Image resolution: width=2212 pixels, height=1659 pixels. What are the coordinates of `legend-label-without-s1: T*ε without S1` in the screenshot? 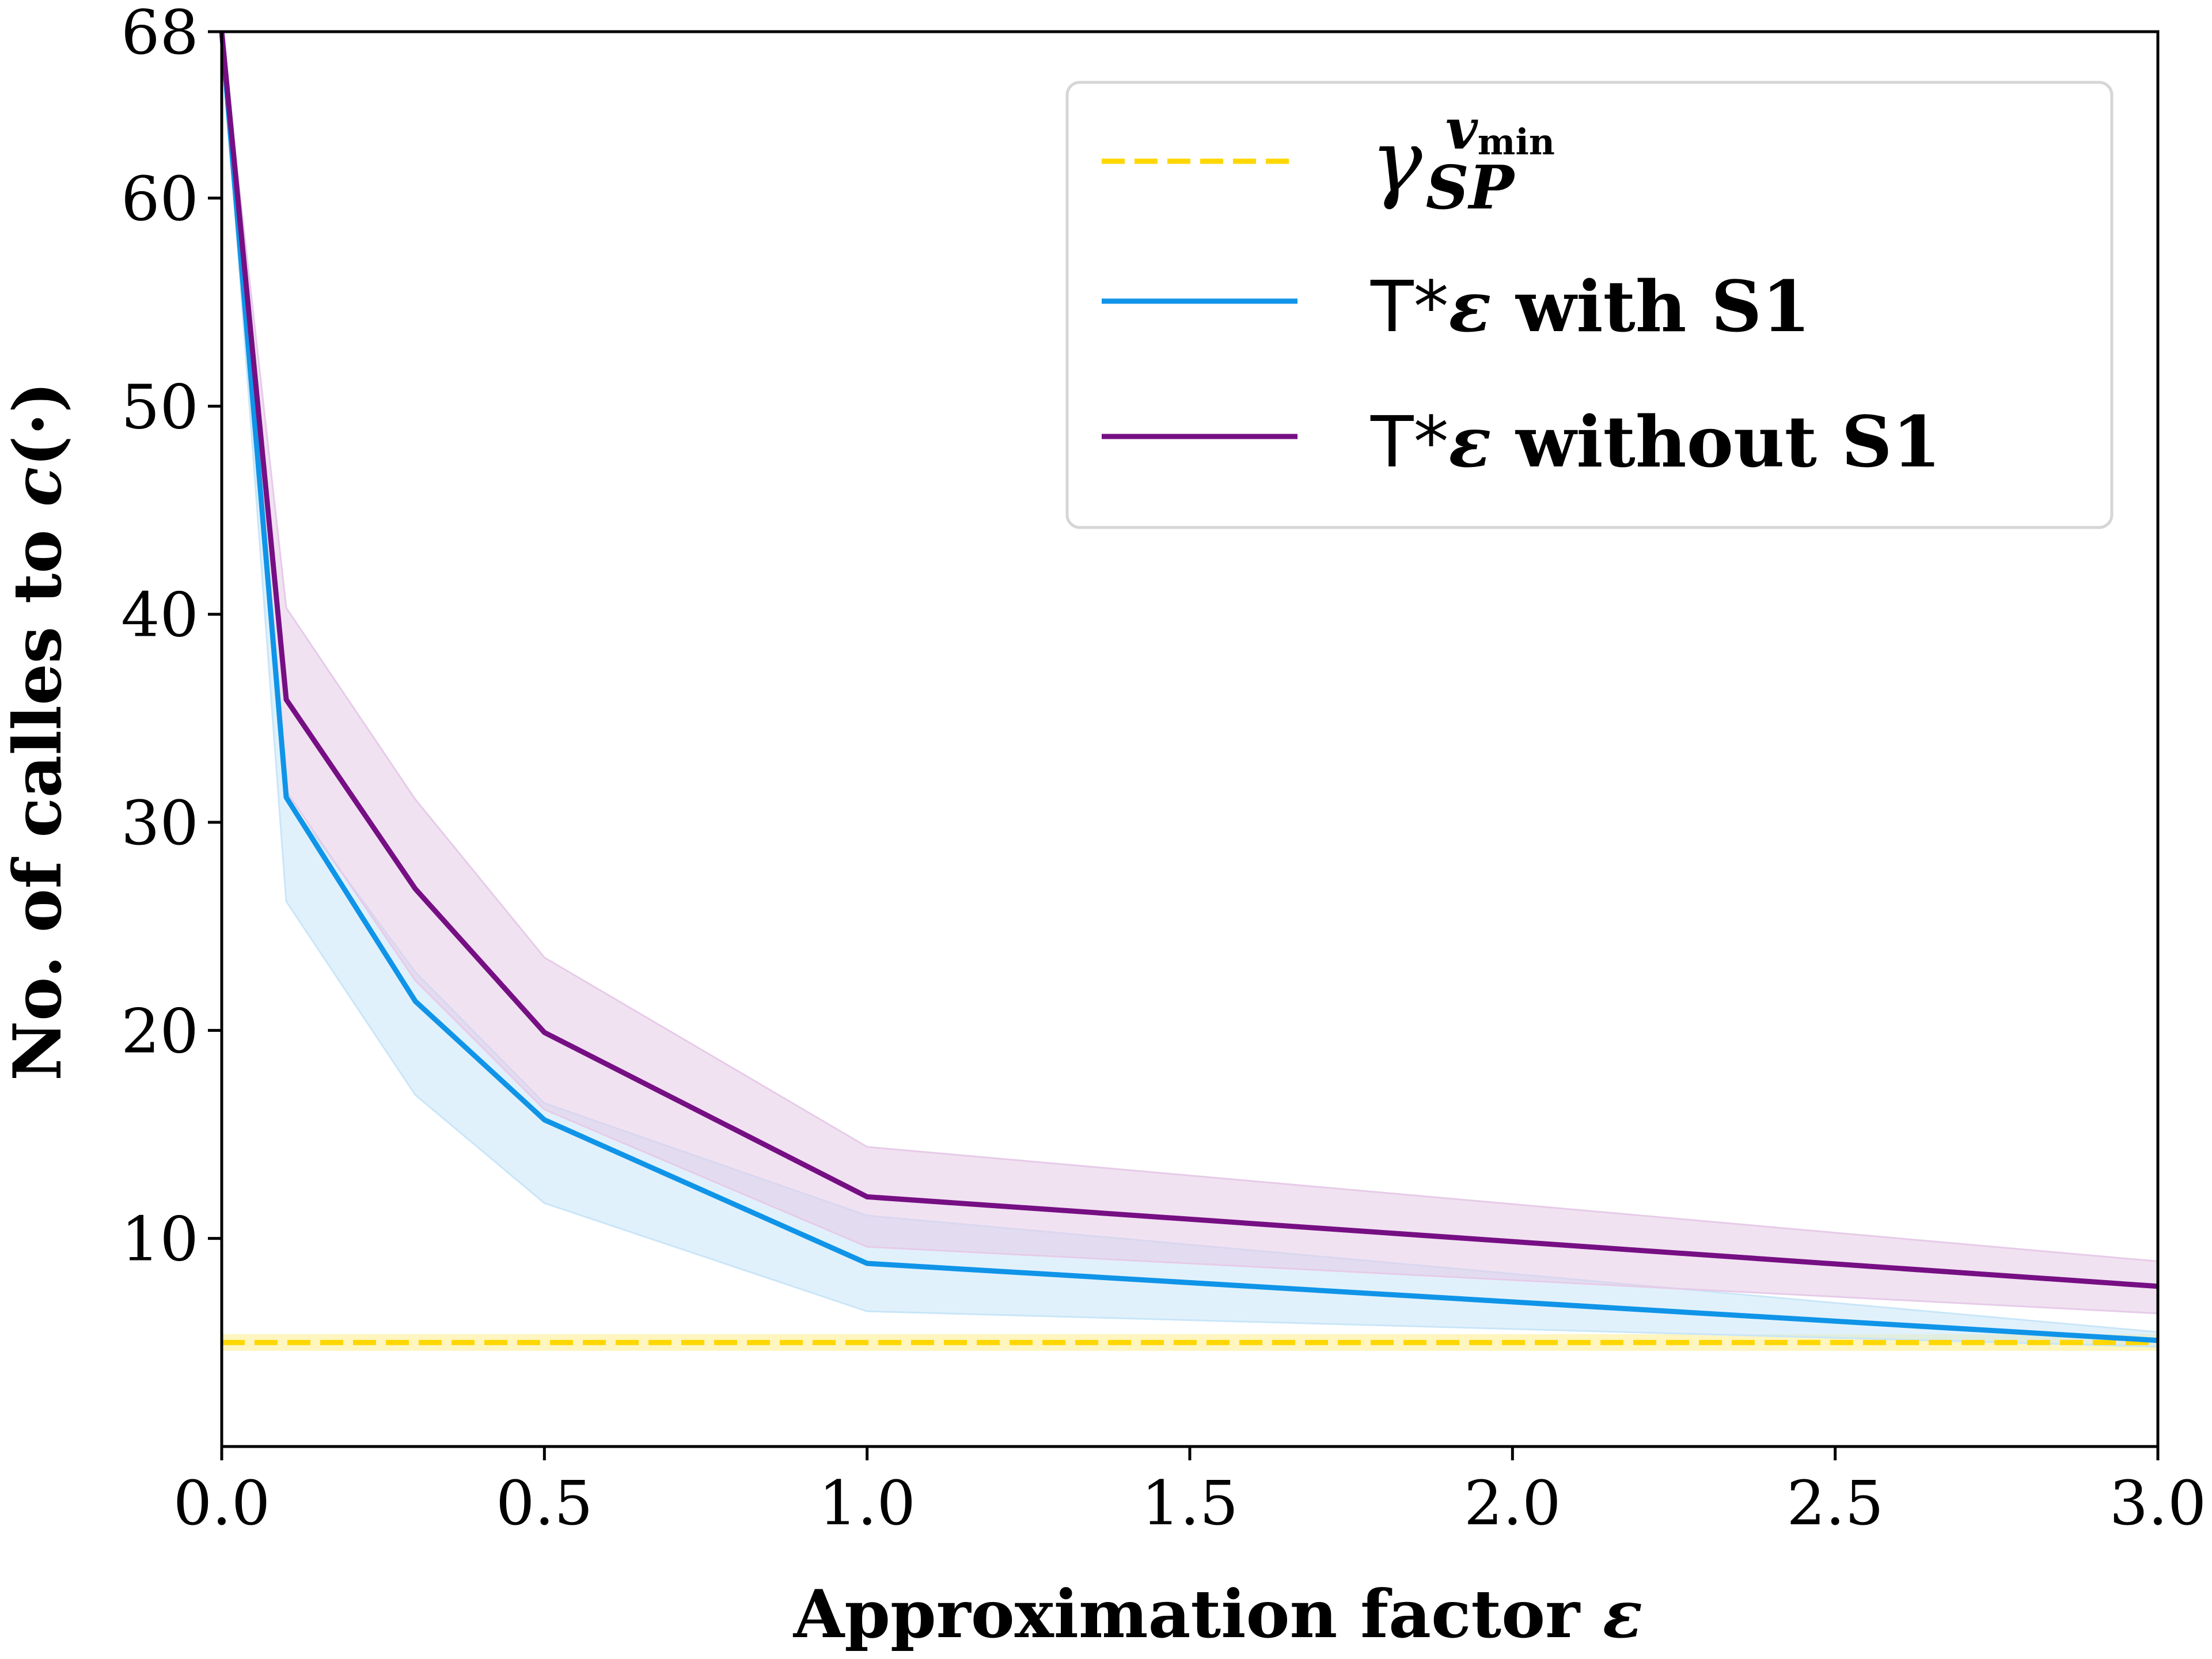 It's located at (1655, 441).